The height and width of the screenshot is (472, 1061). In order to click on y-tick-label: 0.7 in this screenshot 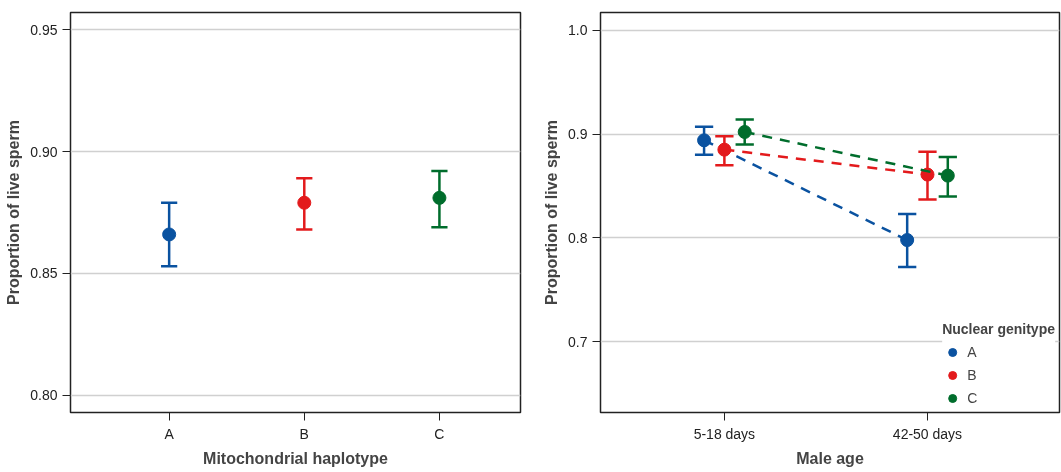, I will do `click(578, 341)`.